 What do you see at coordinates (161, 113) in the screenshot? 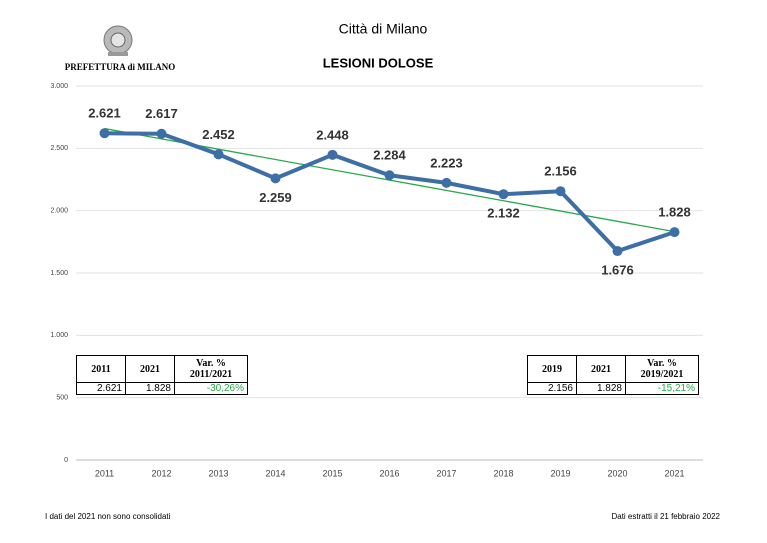
I see `data-label: 2.617` at bounding box center [161, 113].